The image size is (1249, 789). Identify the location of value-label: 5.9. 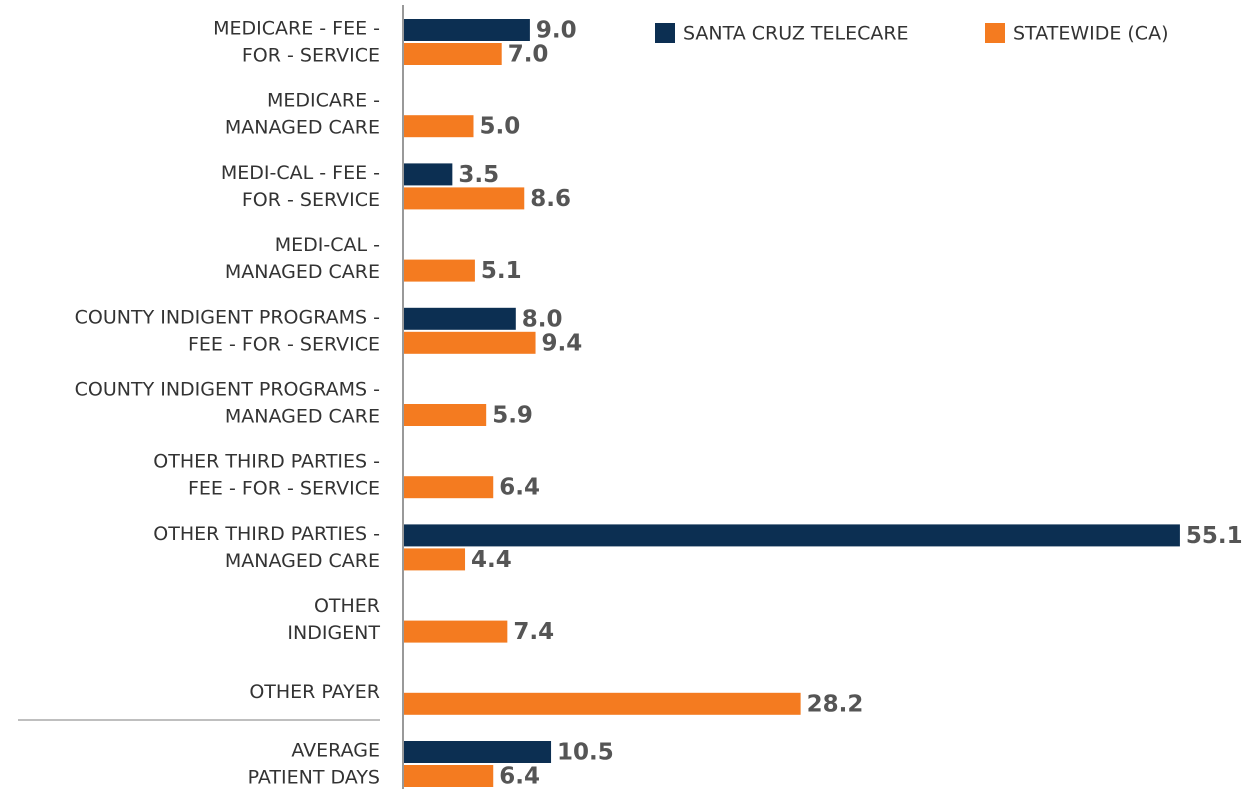
(512, 416).